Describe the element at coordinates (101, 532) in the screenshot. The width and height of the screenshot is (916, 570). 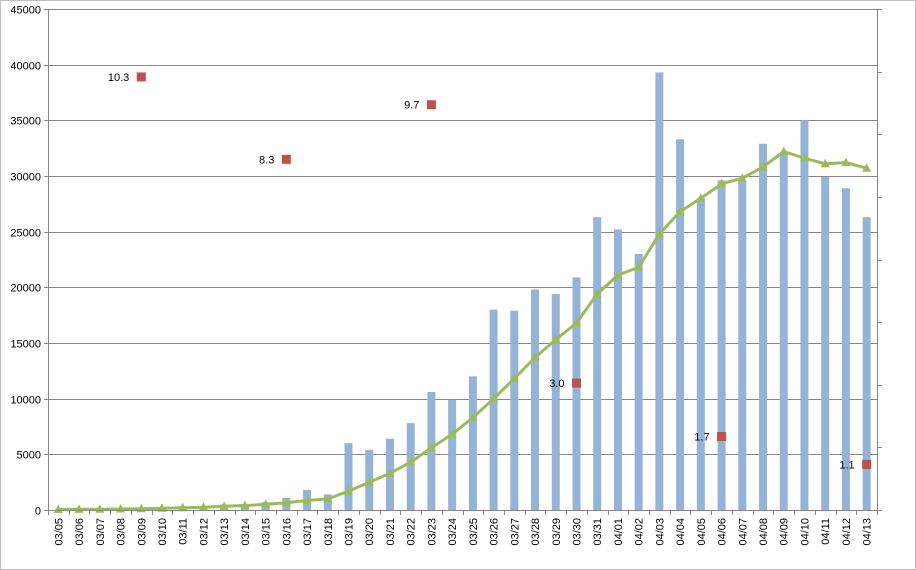
I see `x-tick-label: 03/07` at that location.